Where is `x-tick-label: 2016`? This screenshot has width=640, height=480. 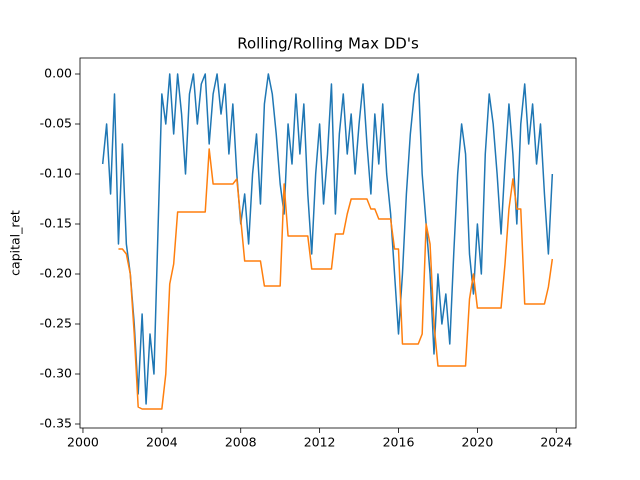
x-tick-label: 2016 is located at coordinates (399, 442).